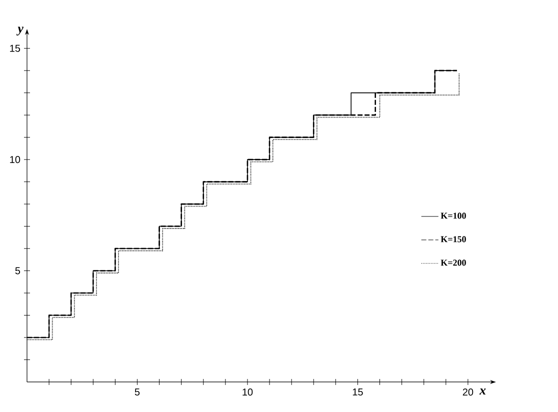  Describe the element at coordinates (453, 215) in the screenshot. I see `legend-label: K=100` at that location.